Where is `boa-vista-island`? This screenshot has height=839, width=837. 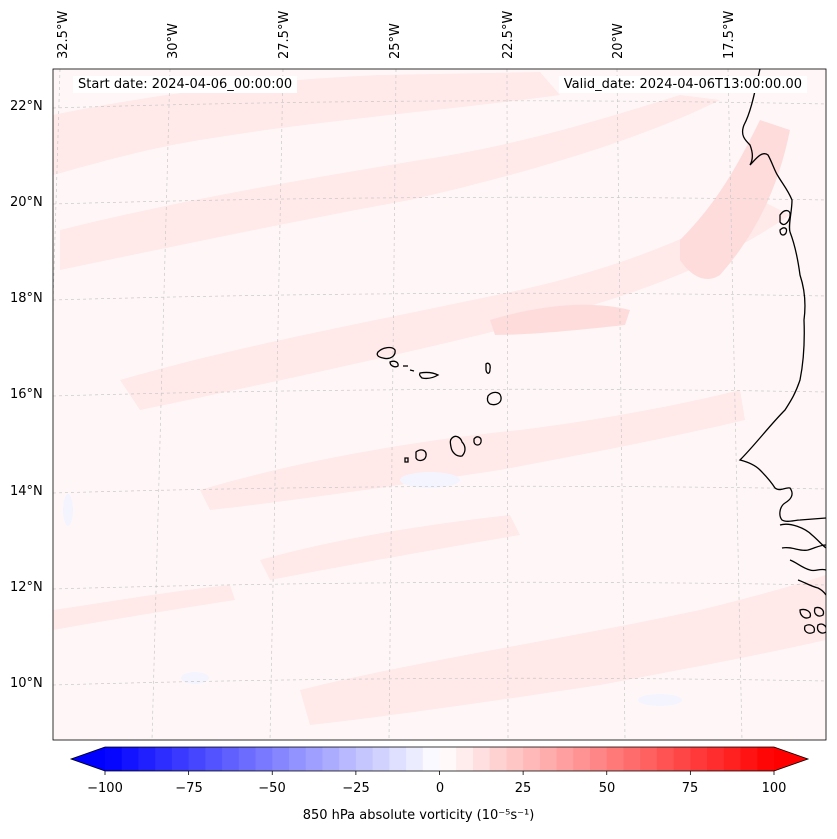 boa-vista-island is located at coordinates (494, 398).